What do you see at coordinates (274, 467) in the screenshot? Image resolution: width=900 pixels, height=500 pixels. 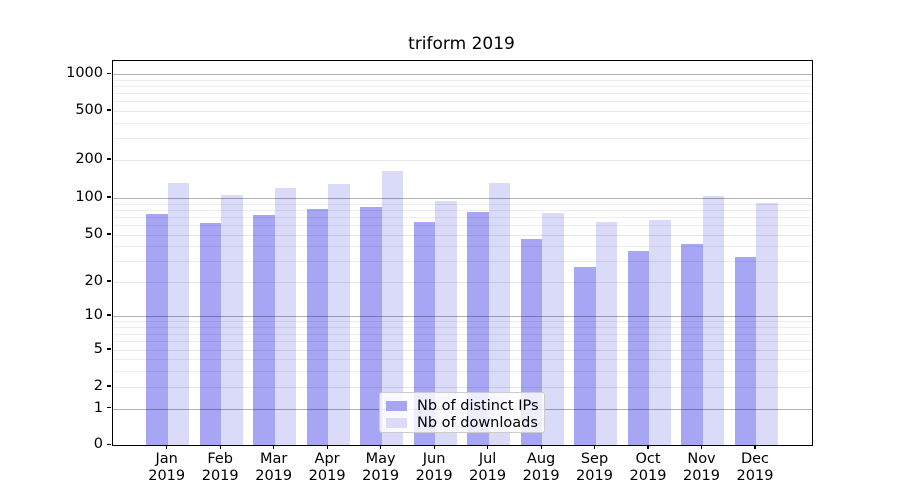 I see `x-tick-label: Mar 2019` at bounding box center [274, 467].